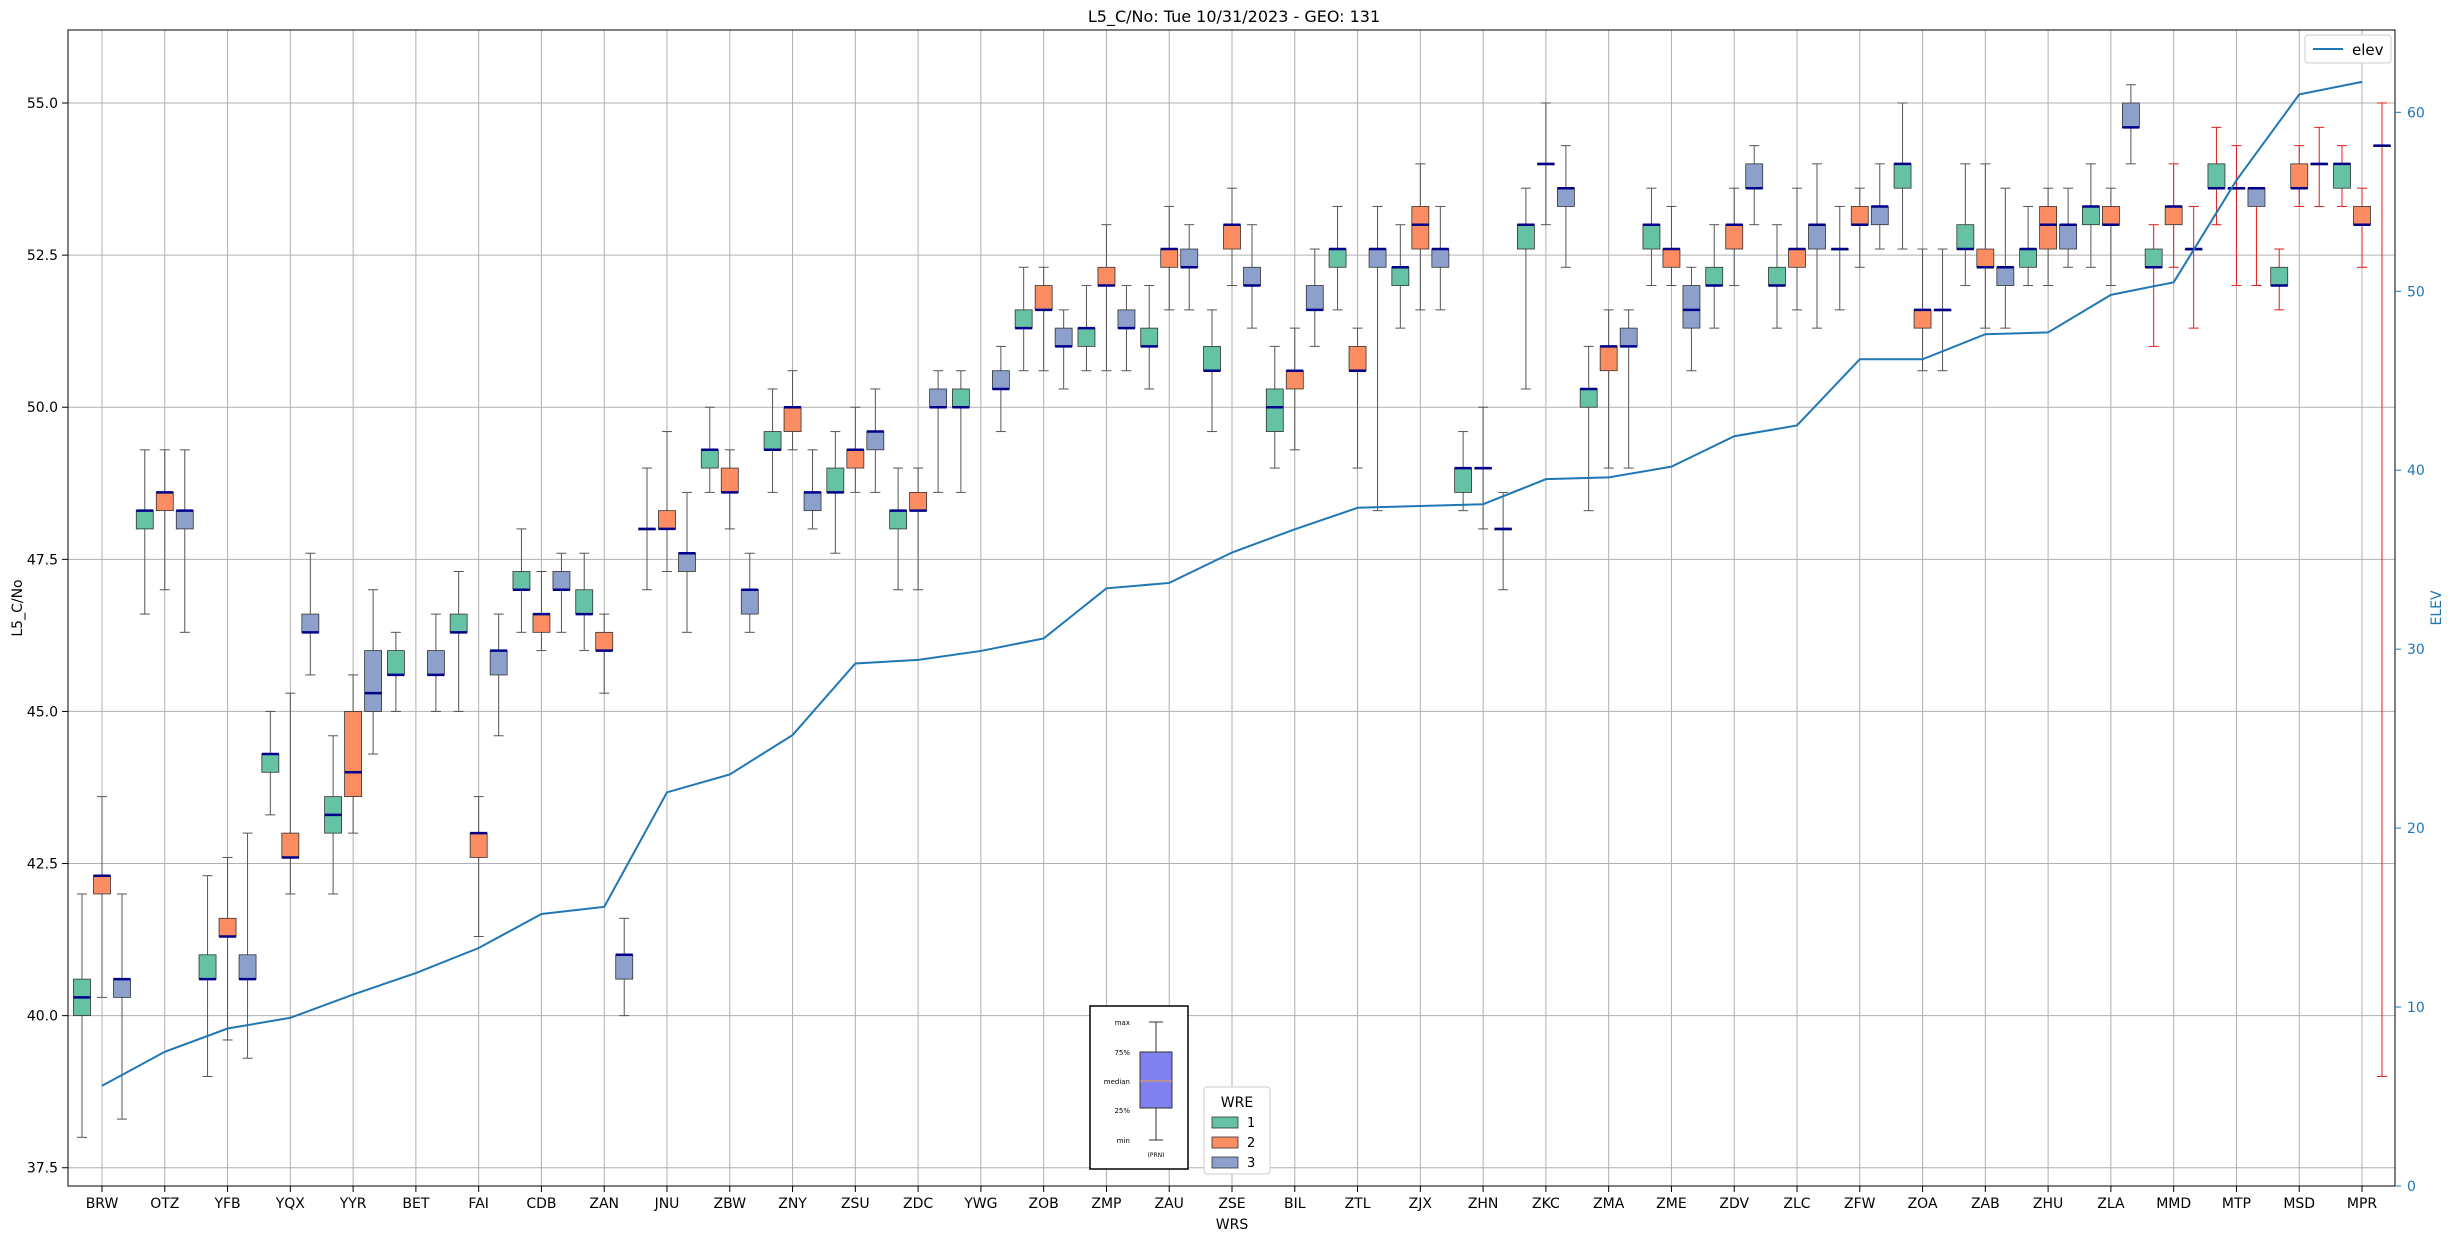 This screenshot has height=1238, width=2452. Describe the element at coordinates (226, 1204) in the screenshot. I see `x-tick-label: YFB` at that location.